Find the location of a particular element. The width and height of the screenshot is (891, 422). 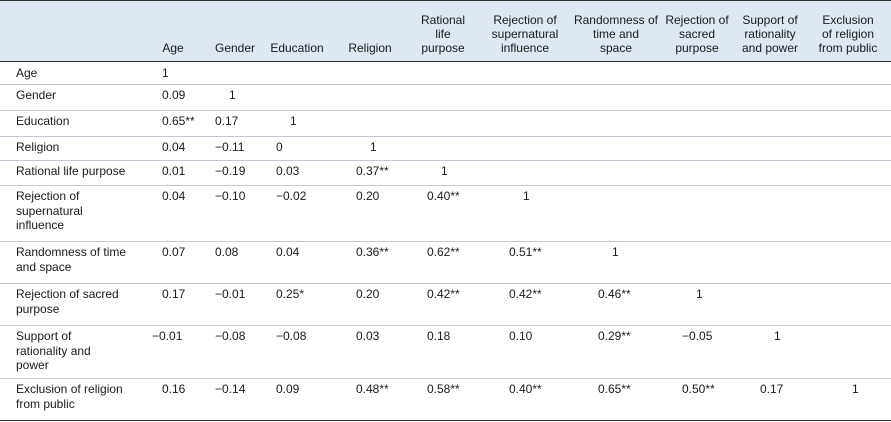

table-cell: −0.14 is located at coordinates (230, 389).